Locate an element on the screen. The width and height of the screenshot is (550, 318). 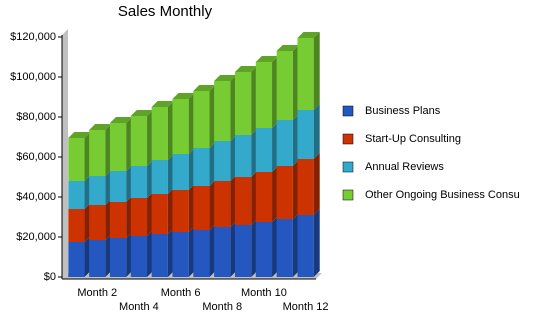
x-tick-label: Month 10 is located at coordinates (264, 293).